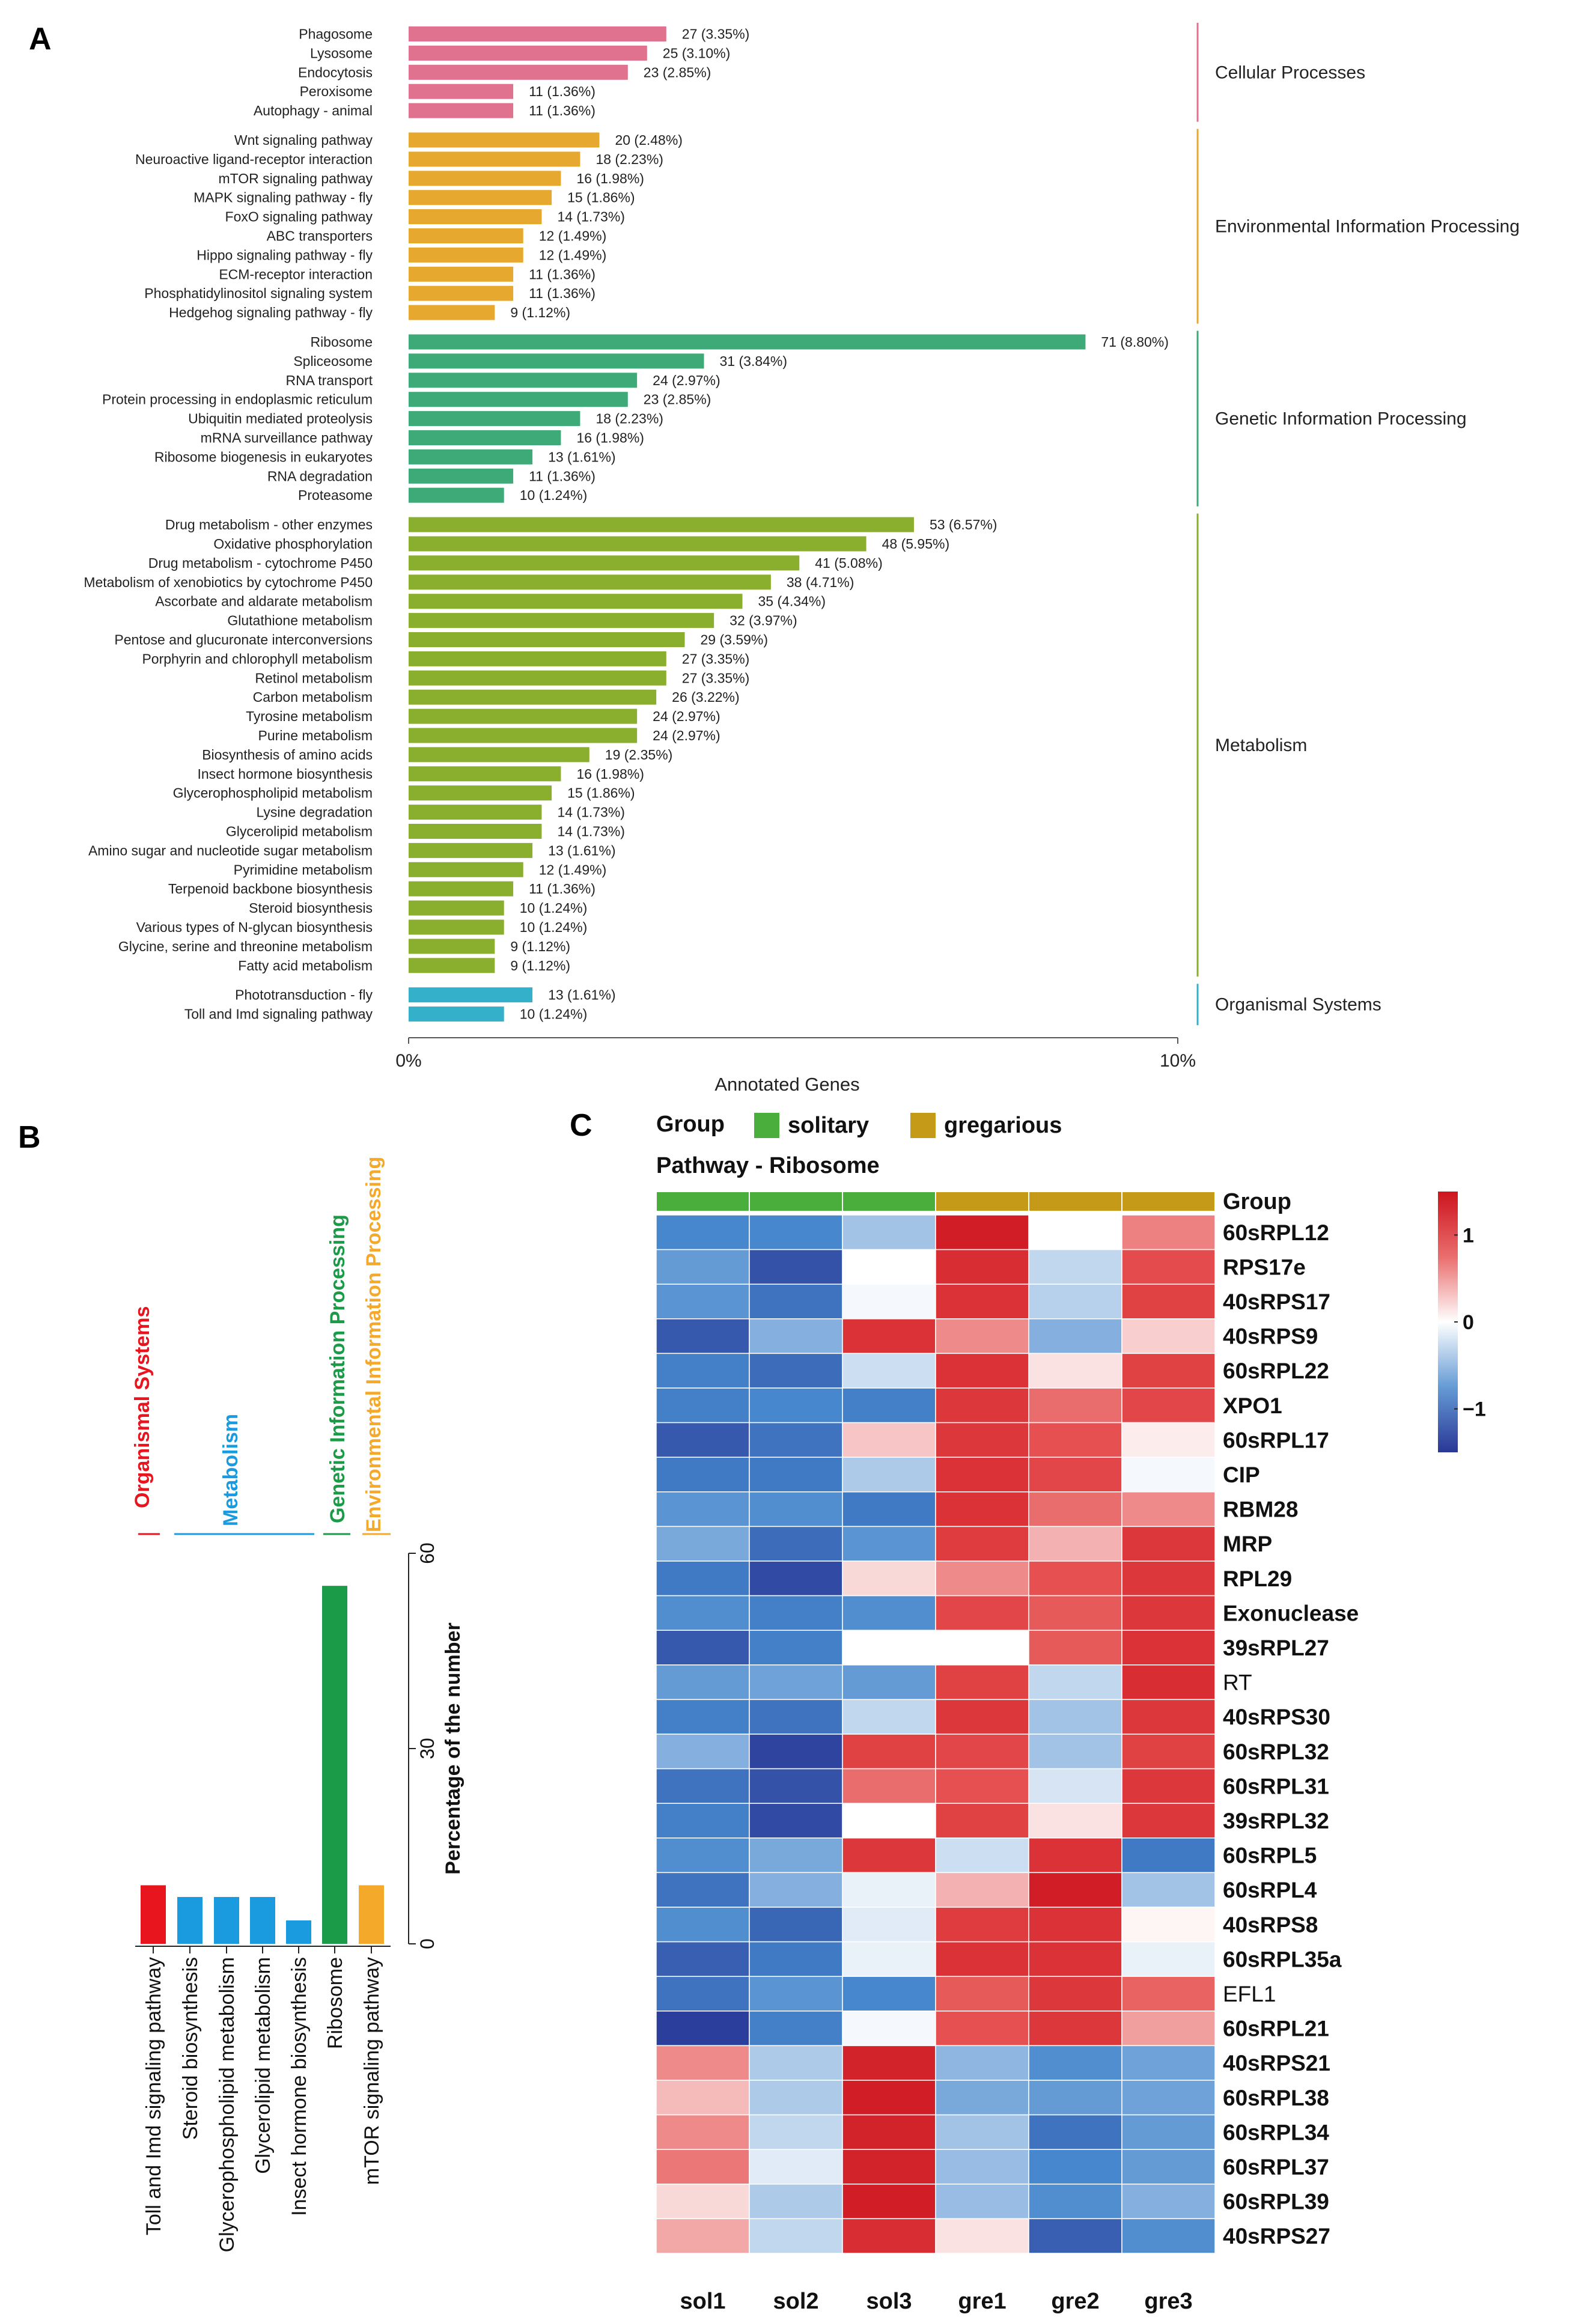 Image resolution: width=1596 pixels, height=2320 pixels. Describe the element at coordinates (1276, 2236) in the screenshot. I see `row-label-40srps27: 40sRPS27` at that location.